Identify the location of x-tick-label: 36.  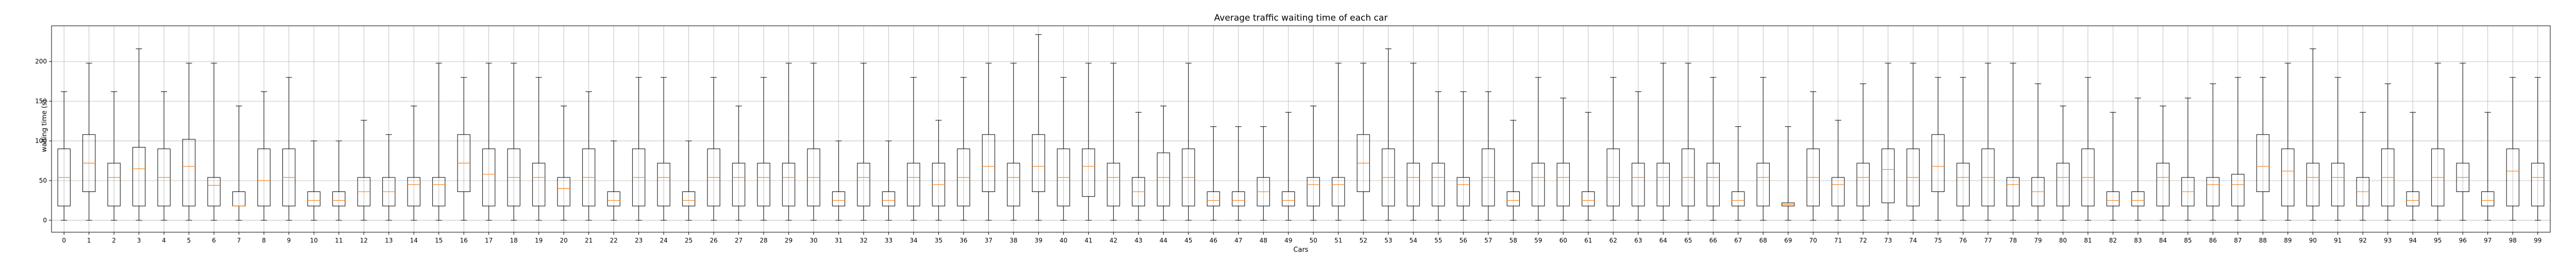
(964, 240).